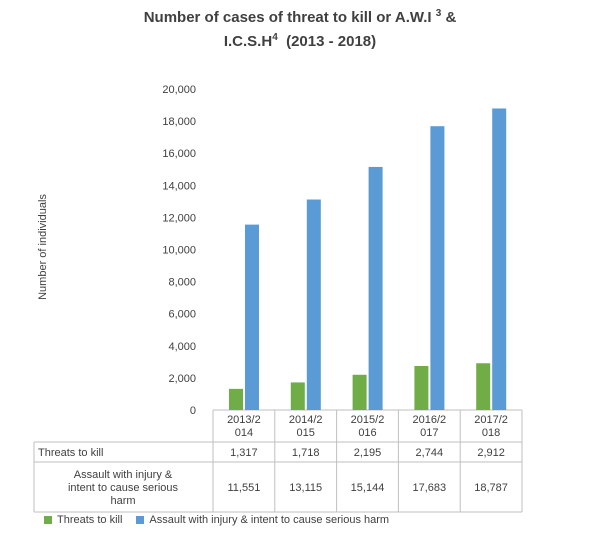 Image resolution: width=590 pixels, height=537 pixels. I want to click on legend-item-threats: Threats to kill, so click(83, 520).